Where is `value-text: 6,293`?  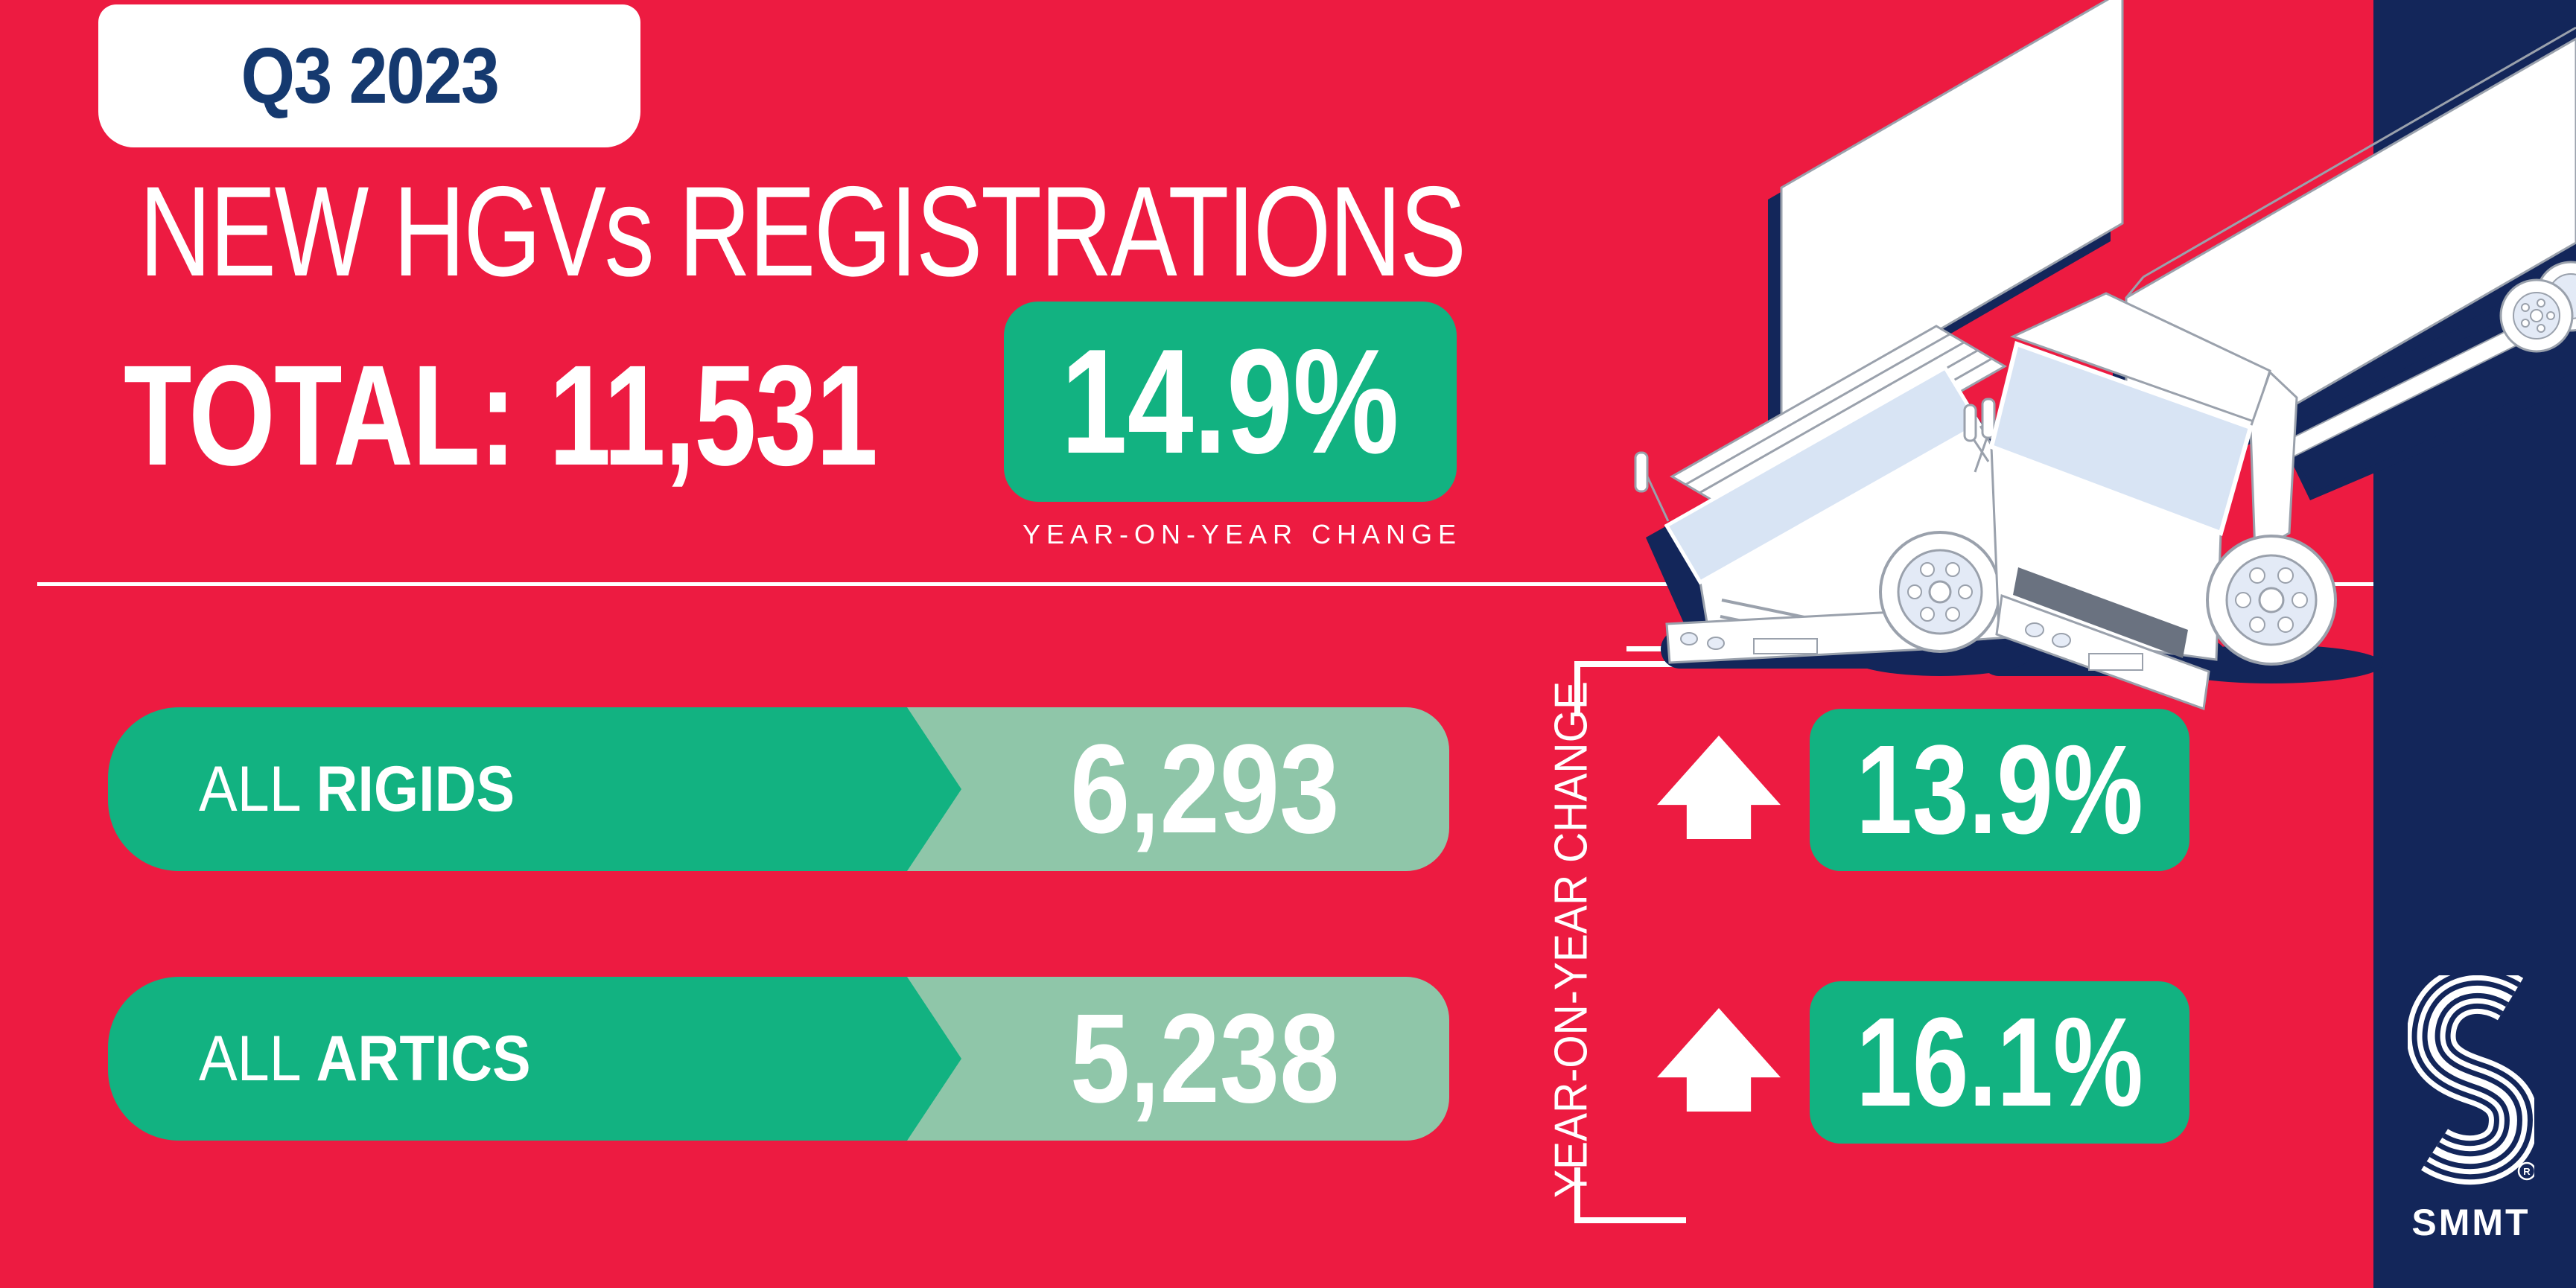 value-text: 6,293 is located at coordinates (1205, 789).